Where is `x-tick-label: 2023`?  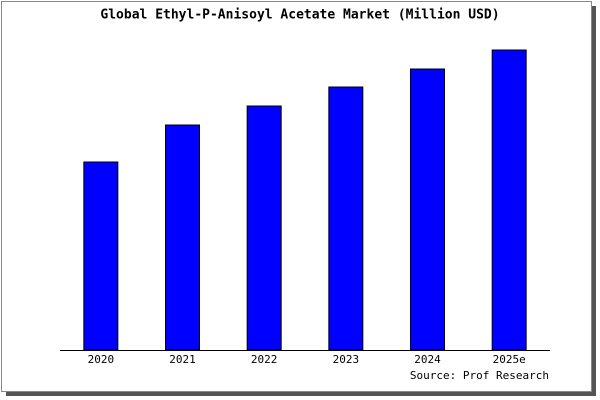
x-tick-label: 2023 is located at coordinates (346, 359).